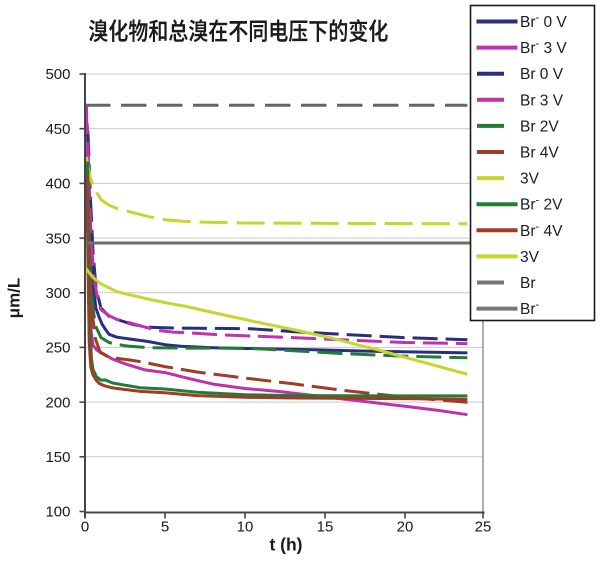 Image resolution: width=600 pixels, height=562 pixels. Describe the element at coordinates (14, 298) in the screenshot. I see `svg-text: μm/L` at that location.